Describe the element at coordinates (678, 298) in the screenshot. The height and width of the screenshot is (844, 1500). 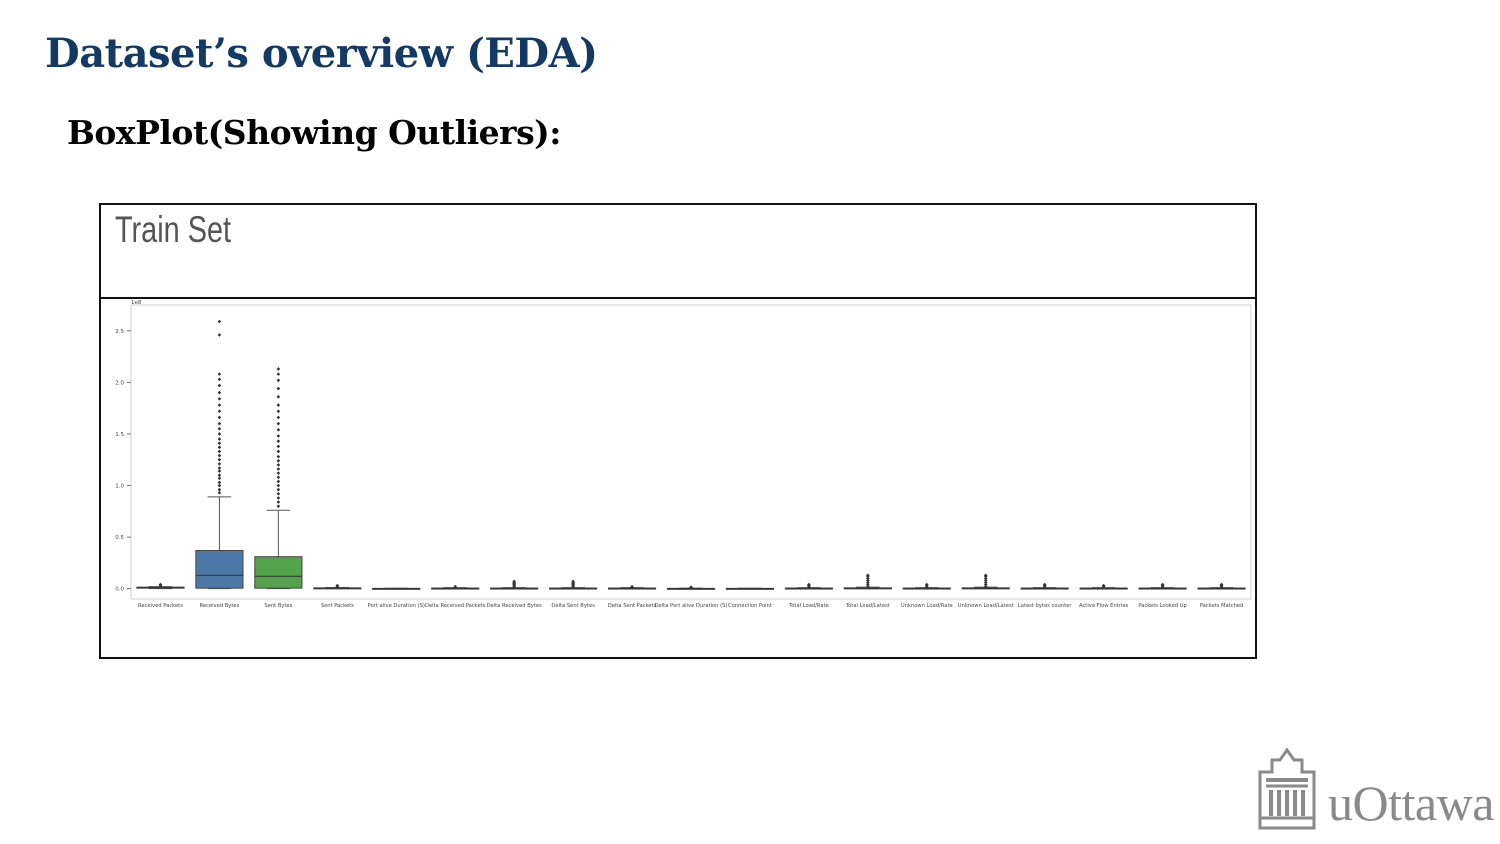
I see `frame-divider` at that location.